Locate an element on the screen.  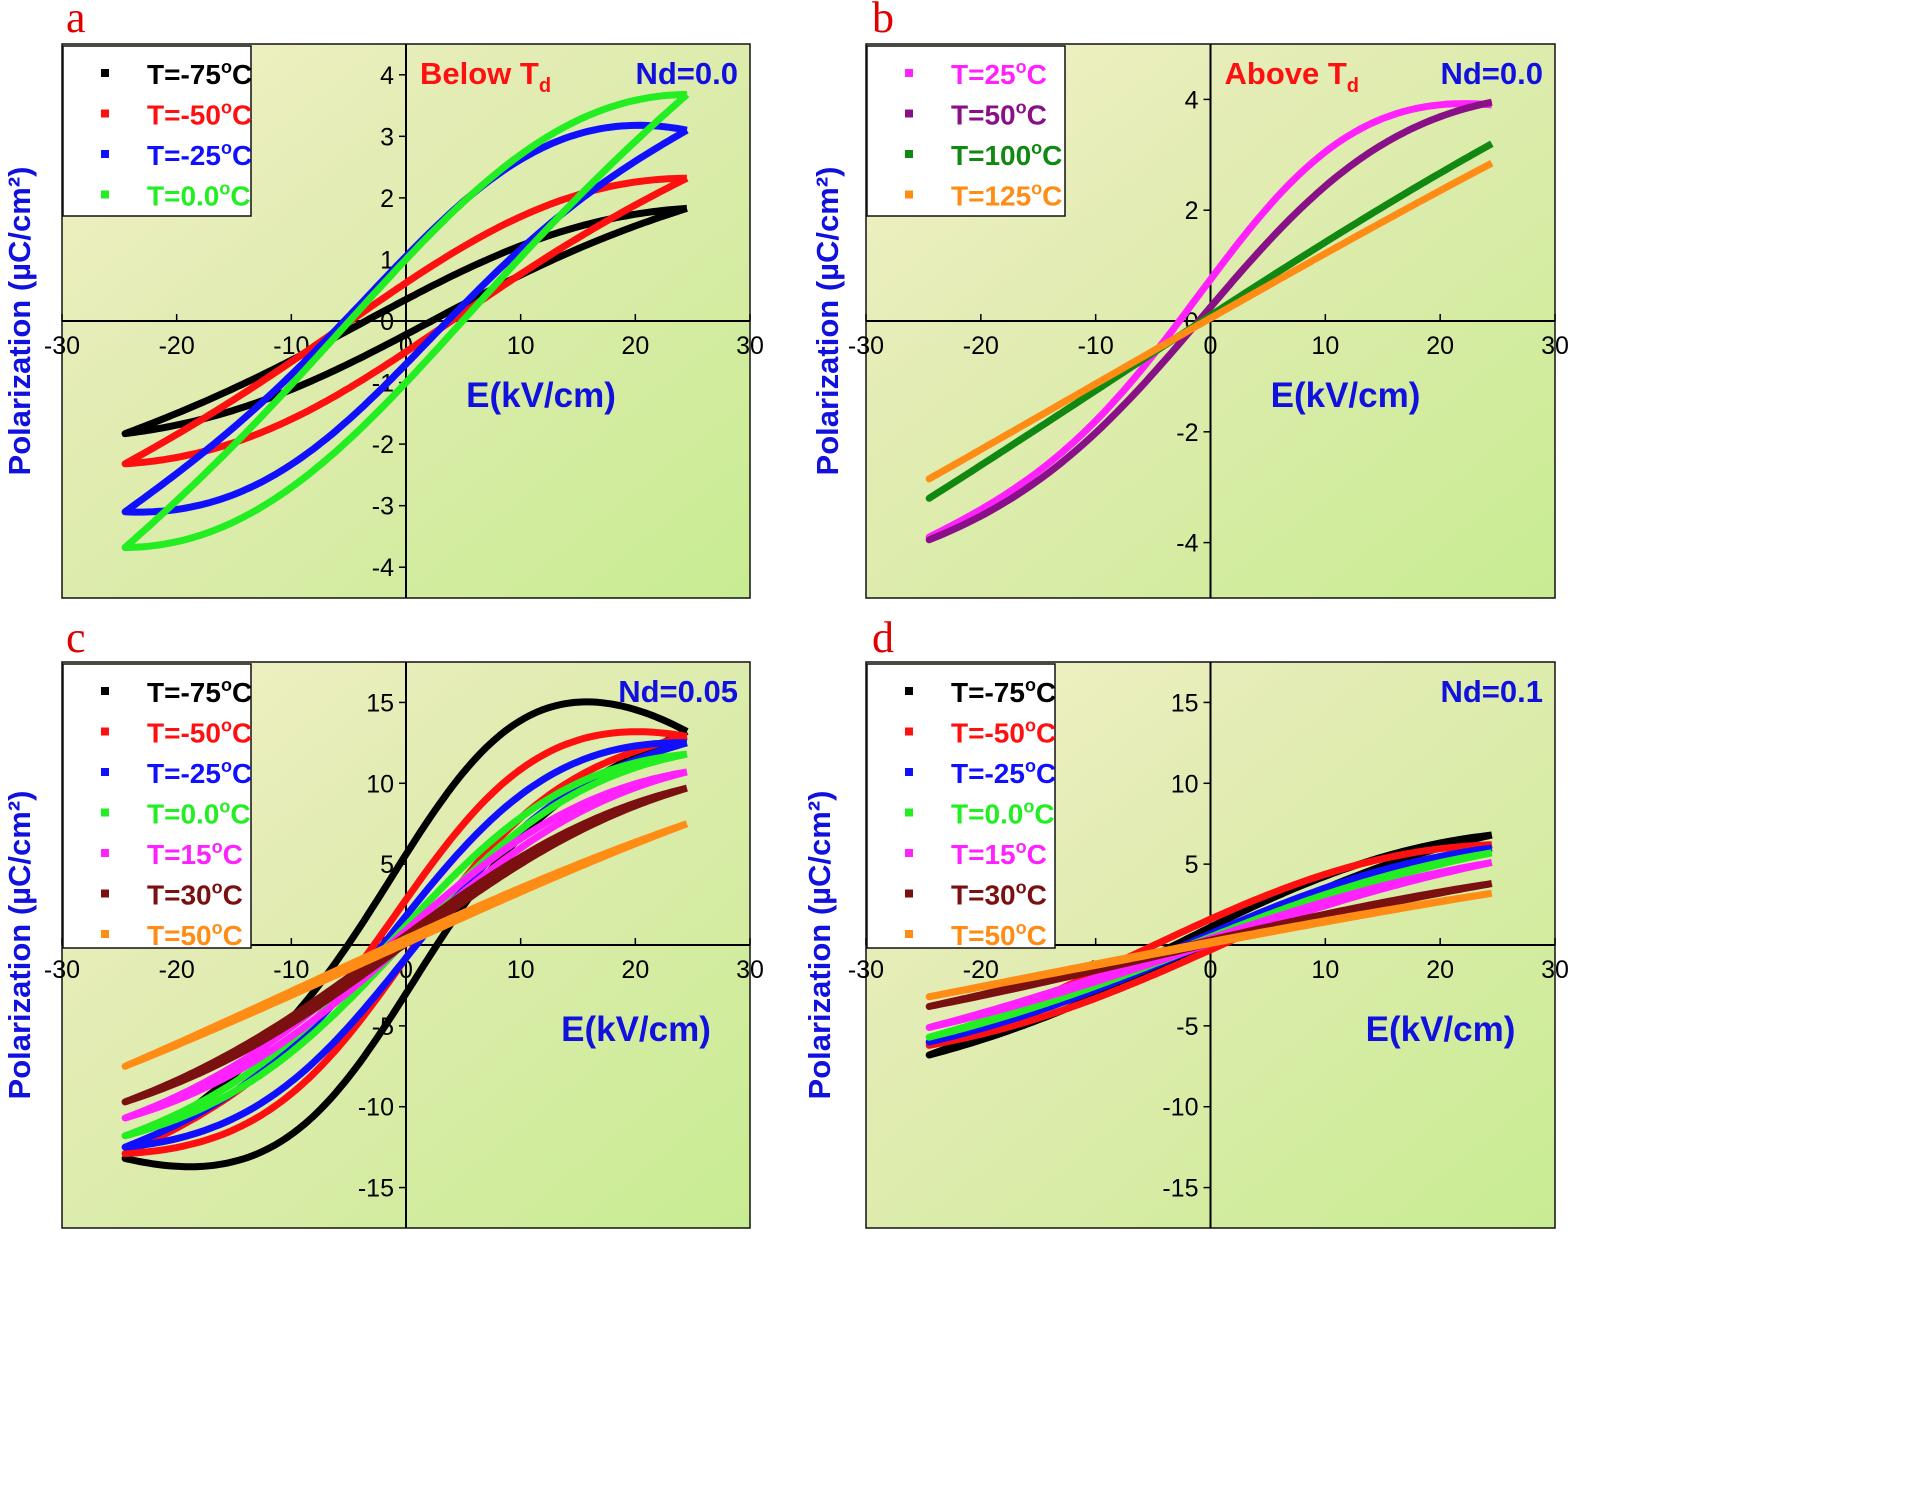
legend-entry: T=125oC is located at coordinates (1006, 195).